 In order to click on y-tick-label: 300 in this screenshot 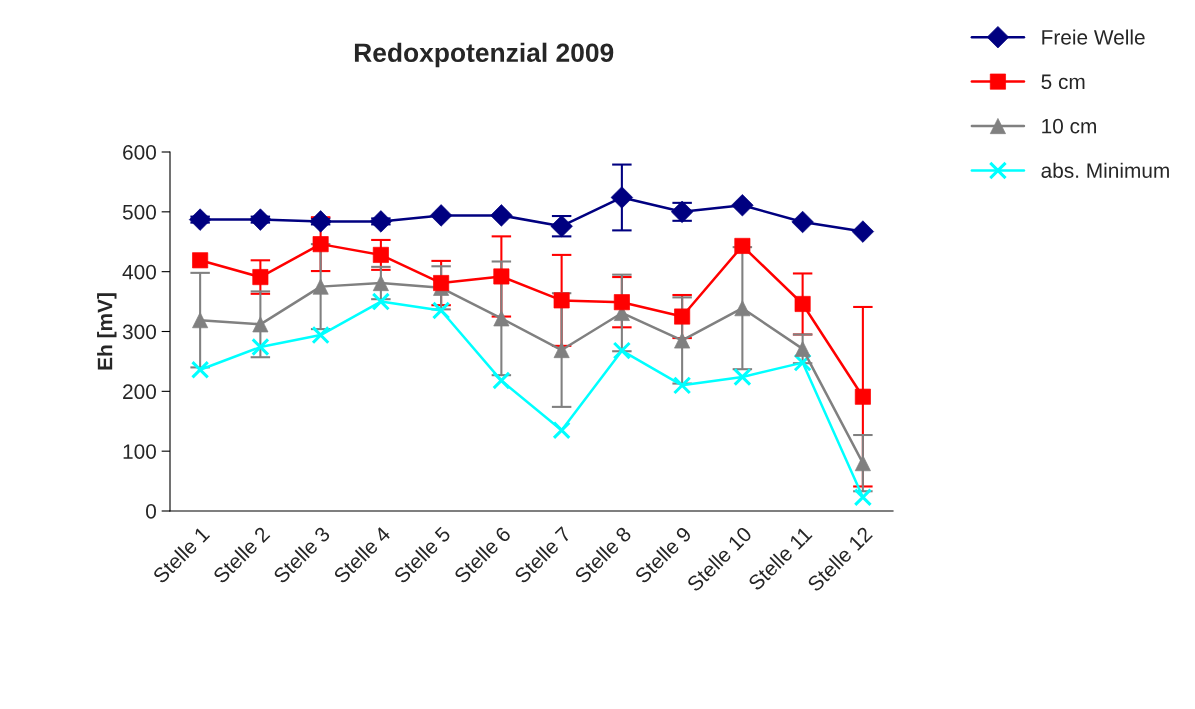, I will do `click(139, 332)`.